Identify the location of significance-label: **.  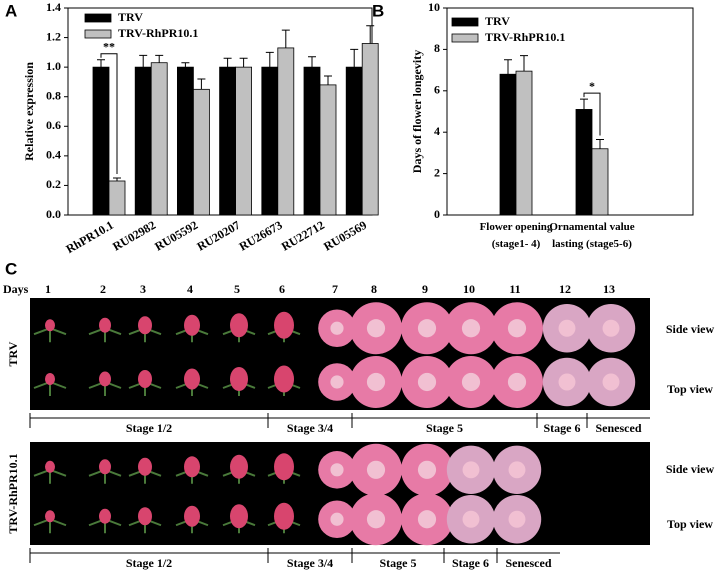
(109, 47).